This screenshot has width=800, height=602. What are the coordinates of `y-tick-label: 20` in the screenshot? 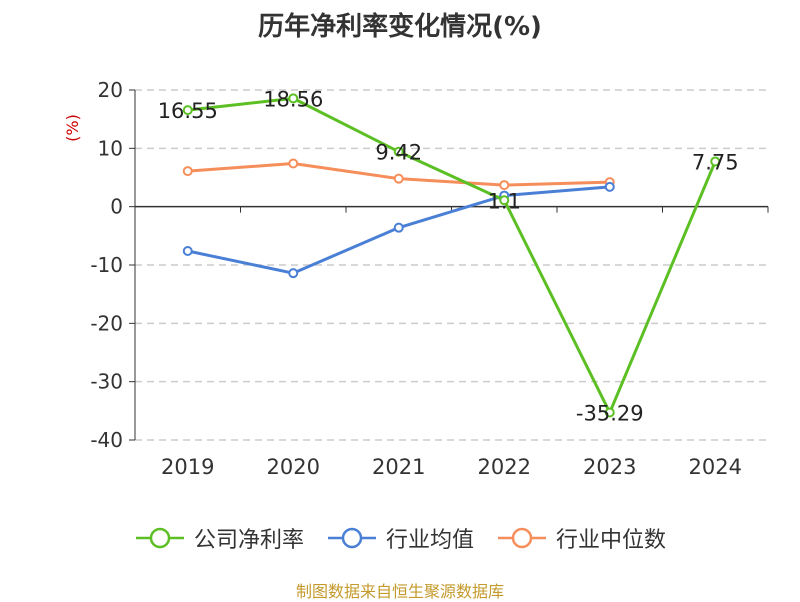 It's located at (110, 90).